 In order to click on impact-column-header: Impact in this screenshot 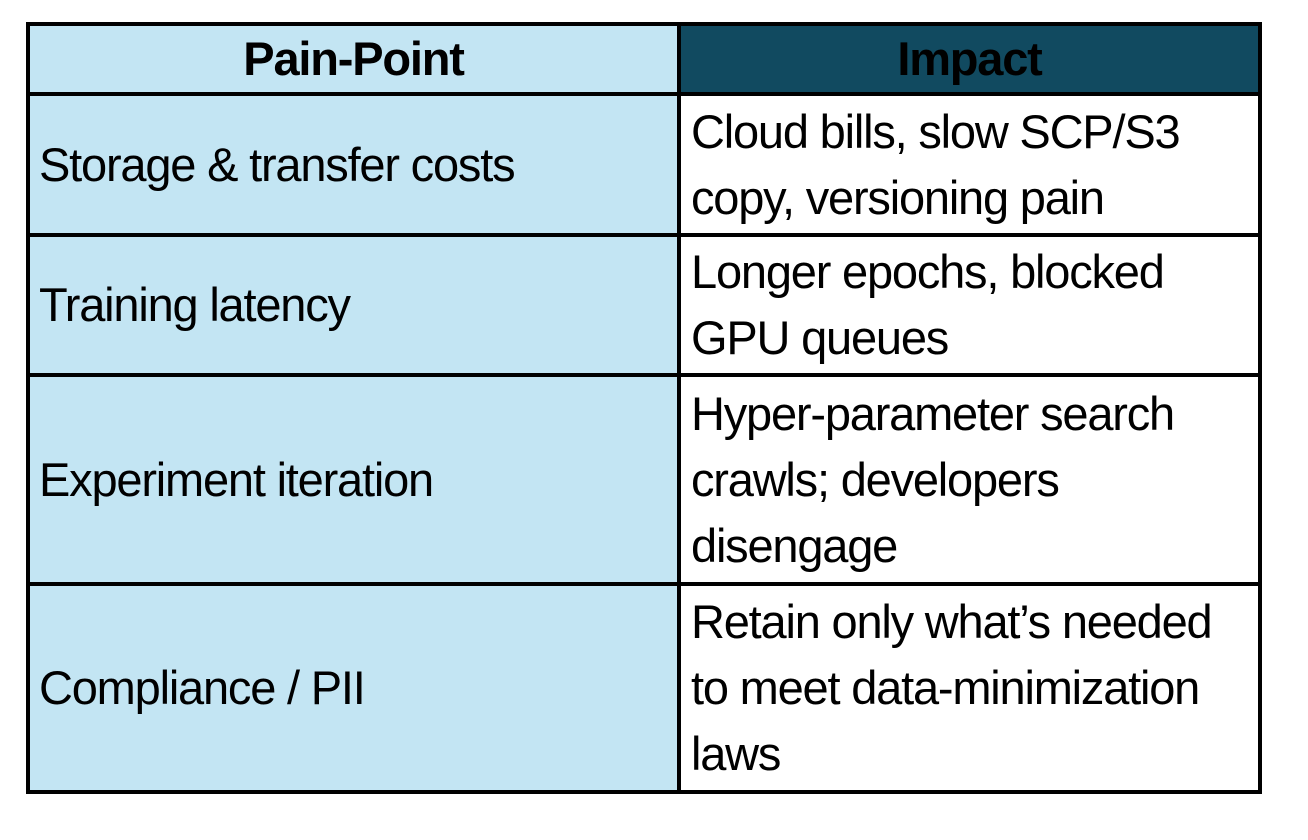, I will do `click(969, 59)`.